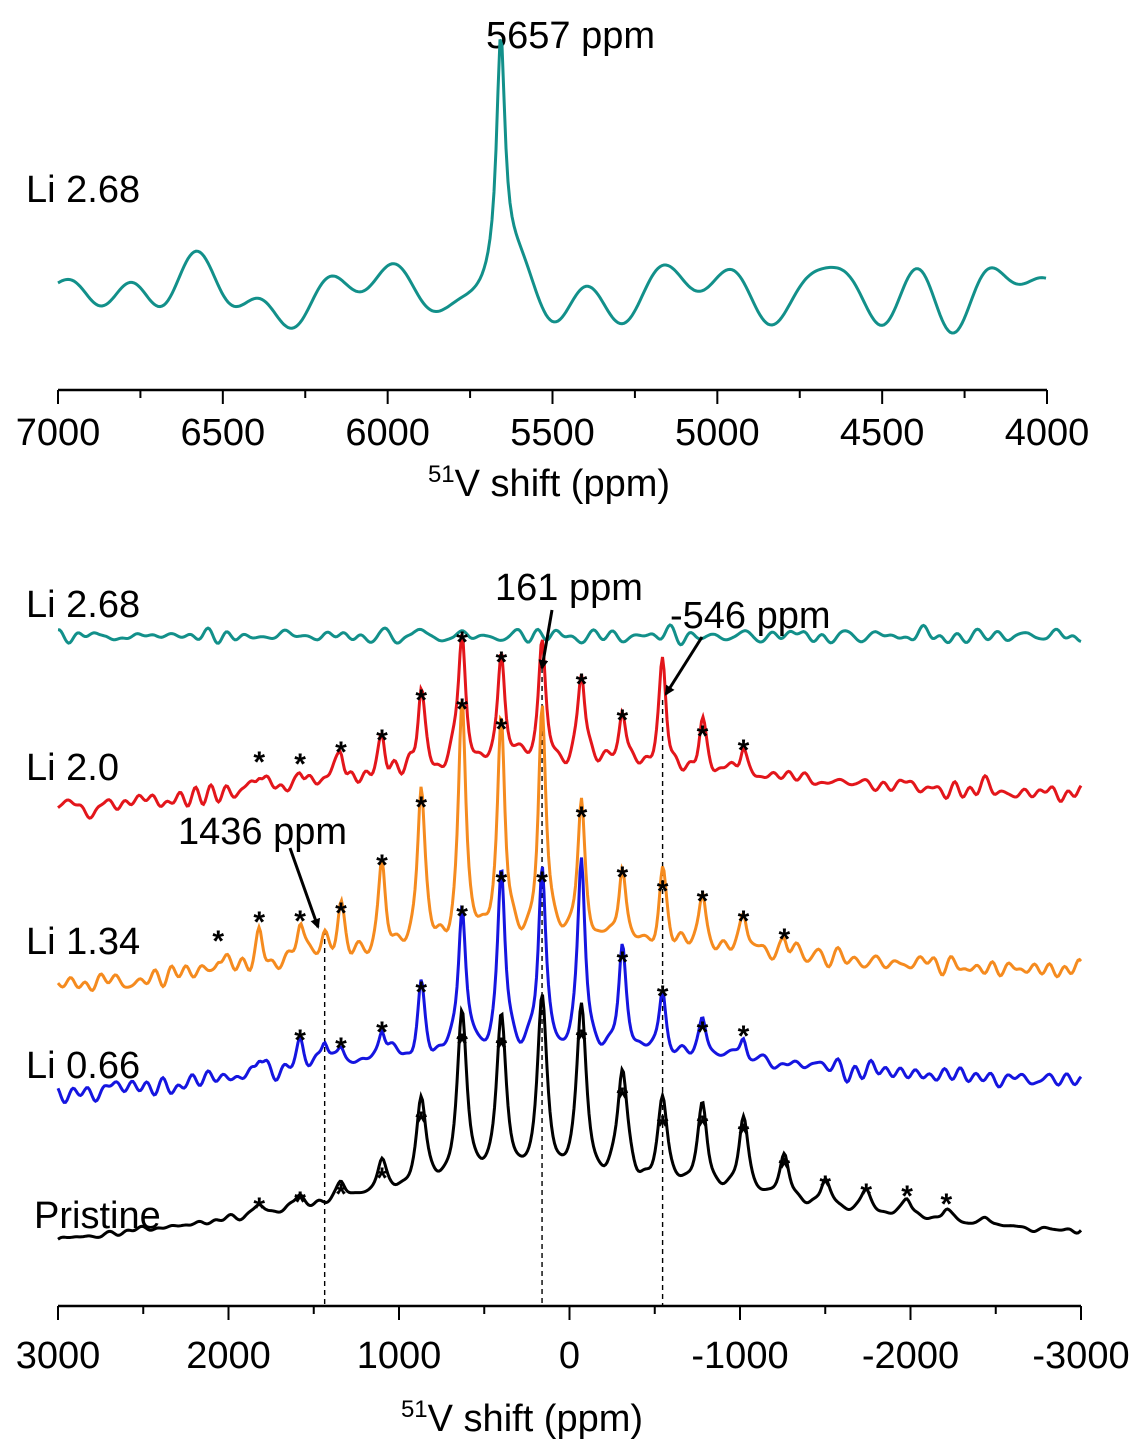 The image size is (1132, 1441). Describe the element at coordinates (58, 433) in the screenshot. I see `top-tick-label: 7000` at that location.